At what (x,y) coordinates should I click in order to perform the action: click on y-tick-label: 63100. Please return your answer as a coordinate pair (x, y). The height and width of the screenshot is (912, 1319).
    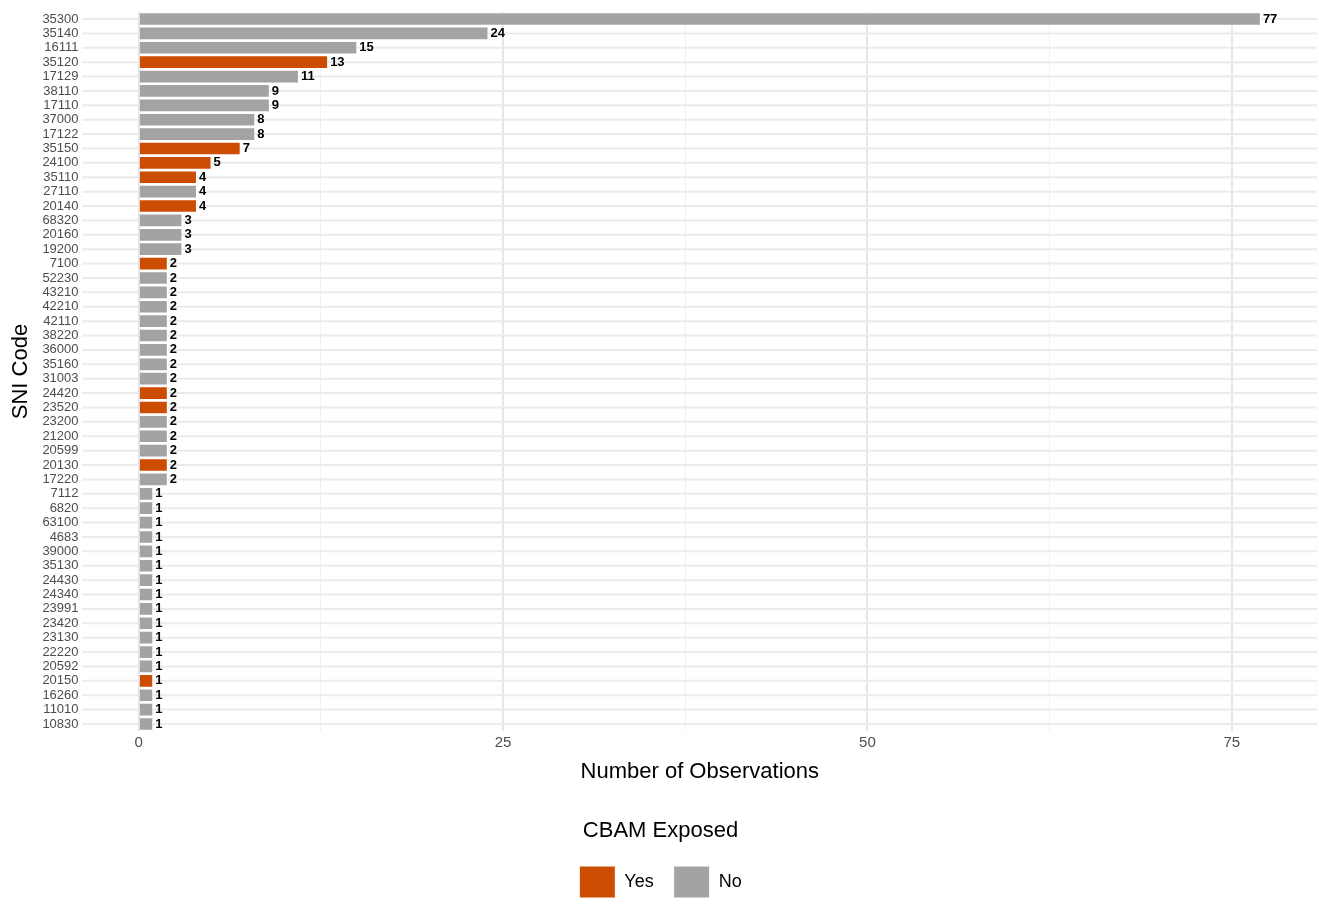
    Looking at the image, I should click on (60, 522).